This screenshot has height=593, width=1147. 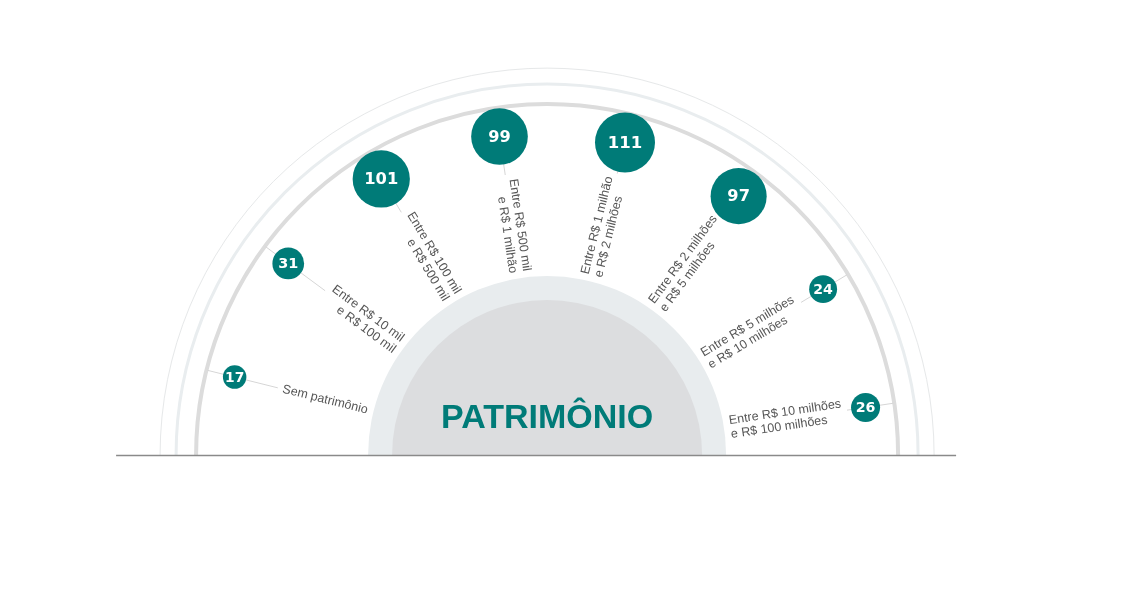 I want to click on category-label: Sem patrimônio, so click(x=325, y=399).